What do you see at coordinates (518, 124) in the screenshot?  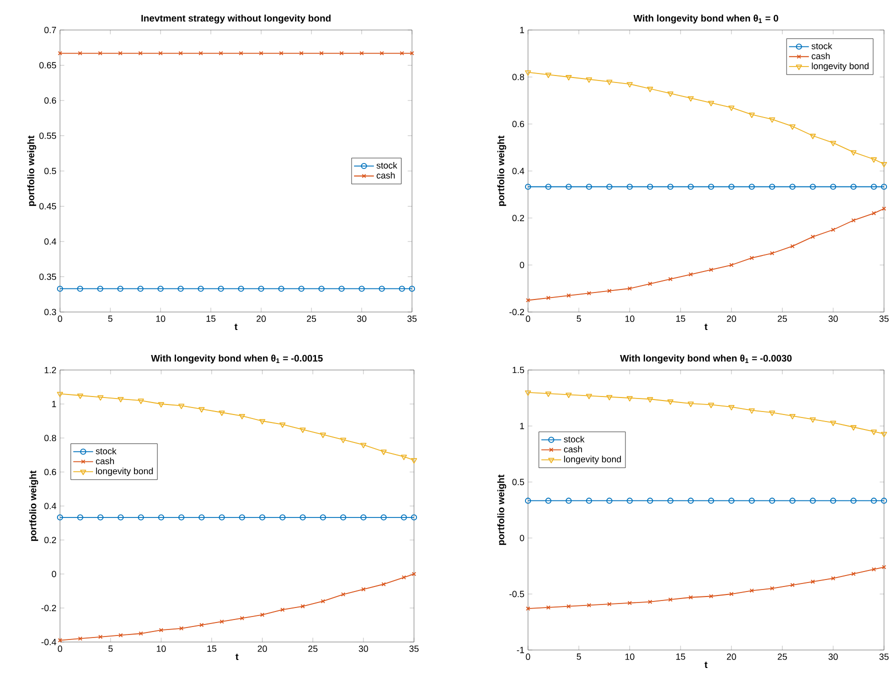 I see `y-tick-label: 0.6` at bounding box center [518, 124].